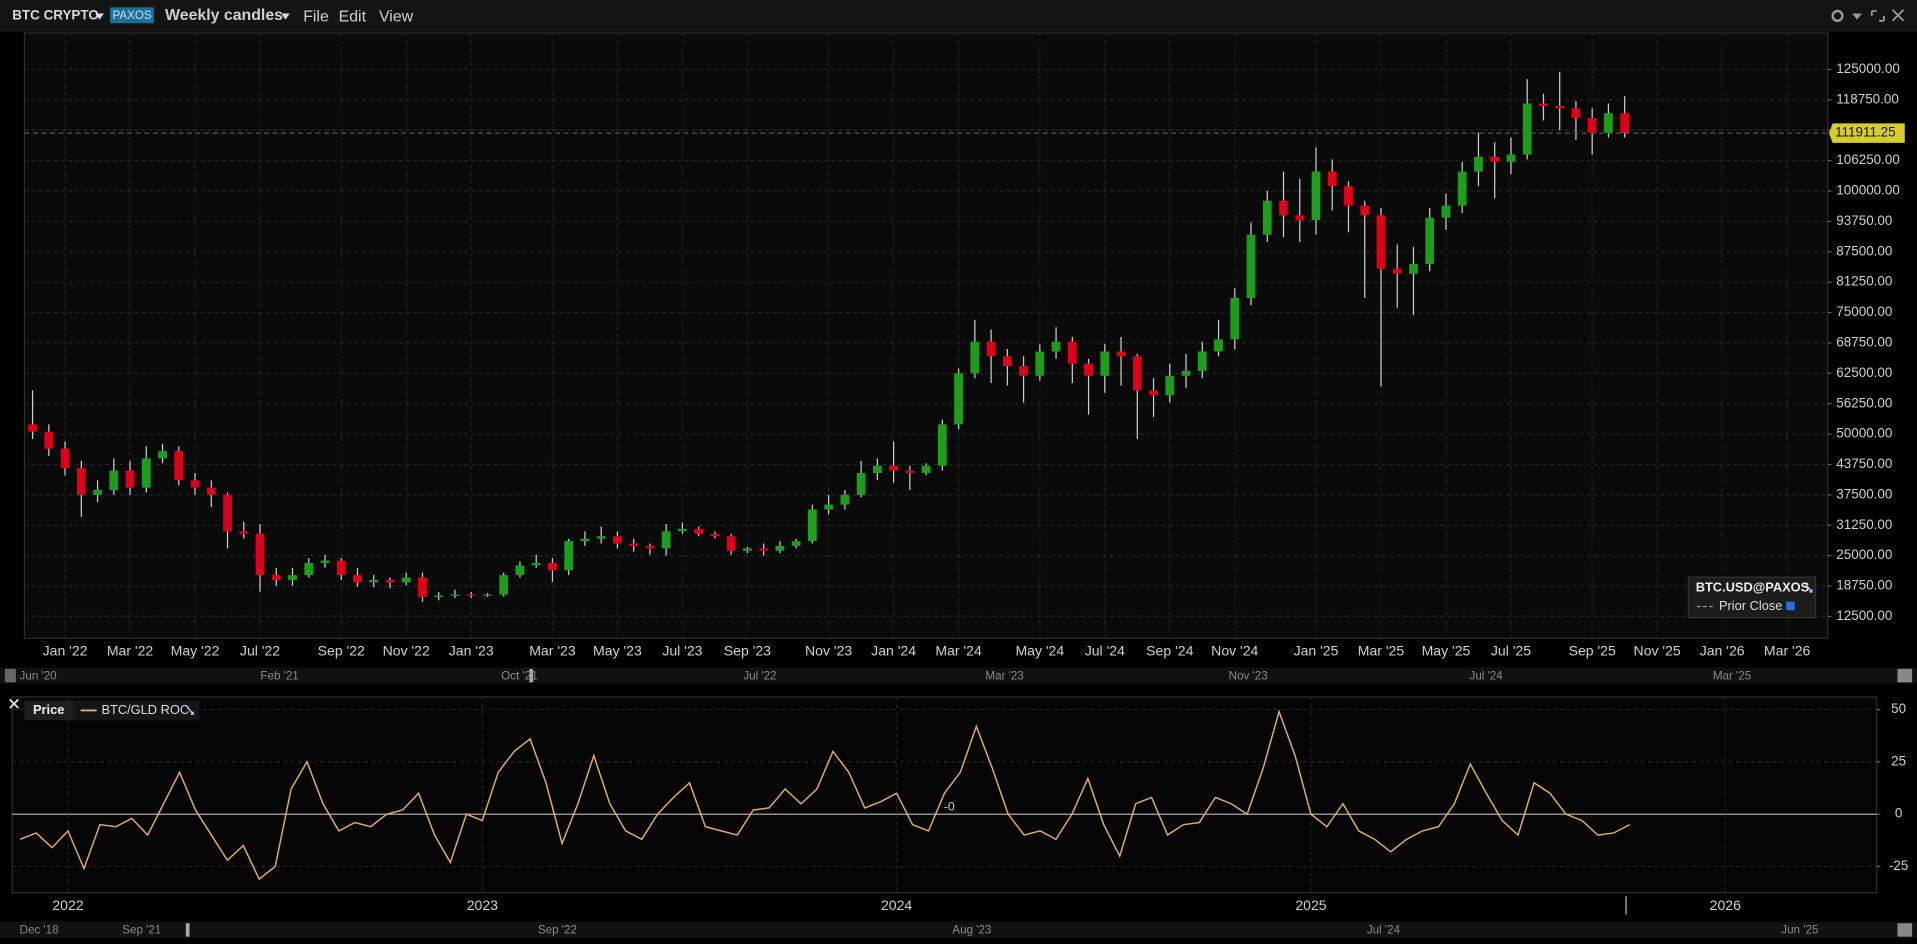 The width and height of the screenshot is (1917, 944). What do you see at coordinates (65, 650) in the screenshot?
I see `x-tick-label: Jan '22` at bounding box center [65, 650].